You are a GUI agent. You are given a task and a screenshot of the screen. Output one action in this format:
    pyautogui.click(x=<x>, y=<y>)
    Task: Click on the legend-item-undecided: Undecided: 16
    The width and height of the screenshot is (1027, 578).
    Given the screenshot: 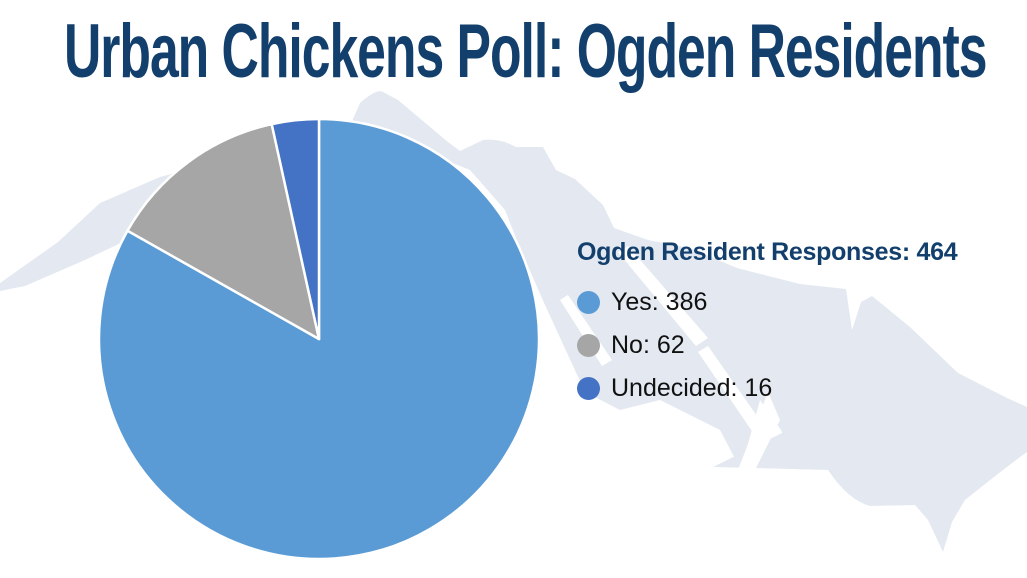 What is the action you would take?
    pyautogui.click(x=787, y=387)
    